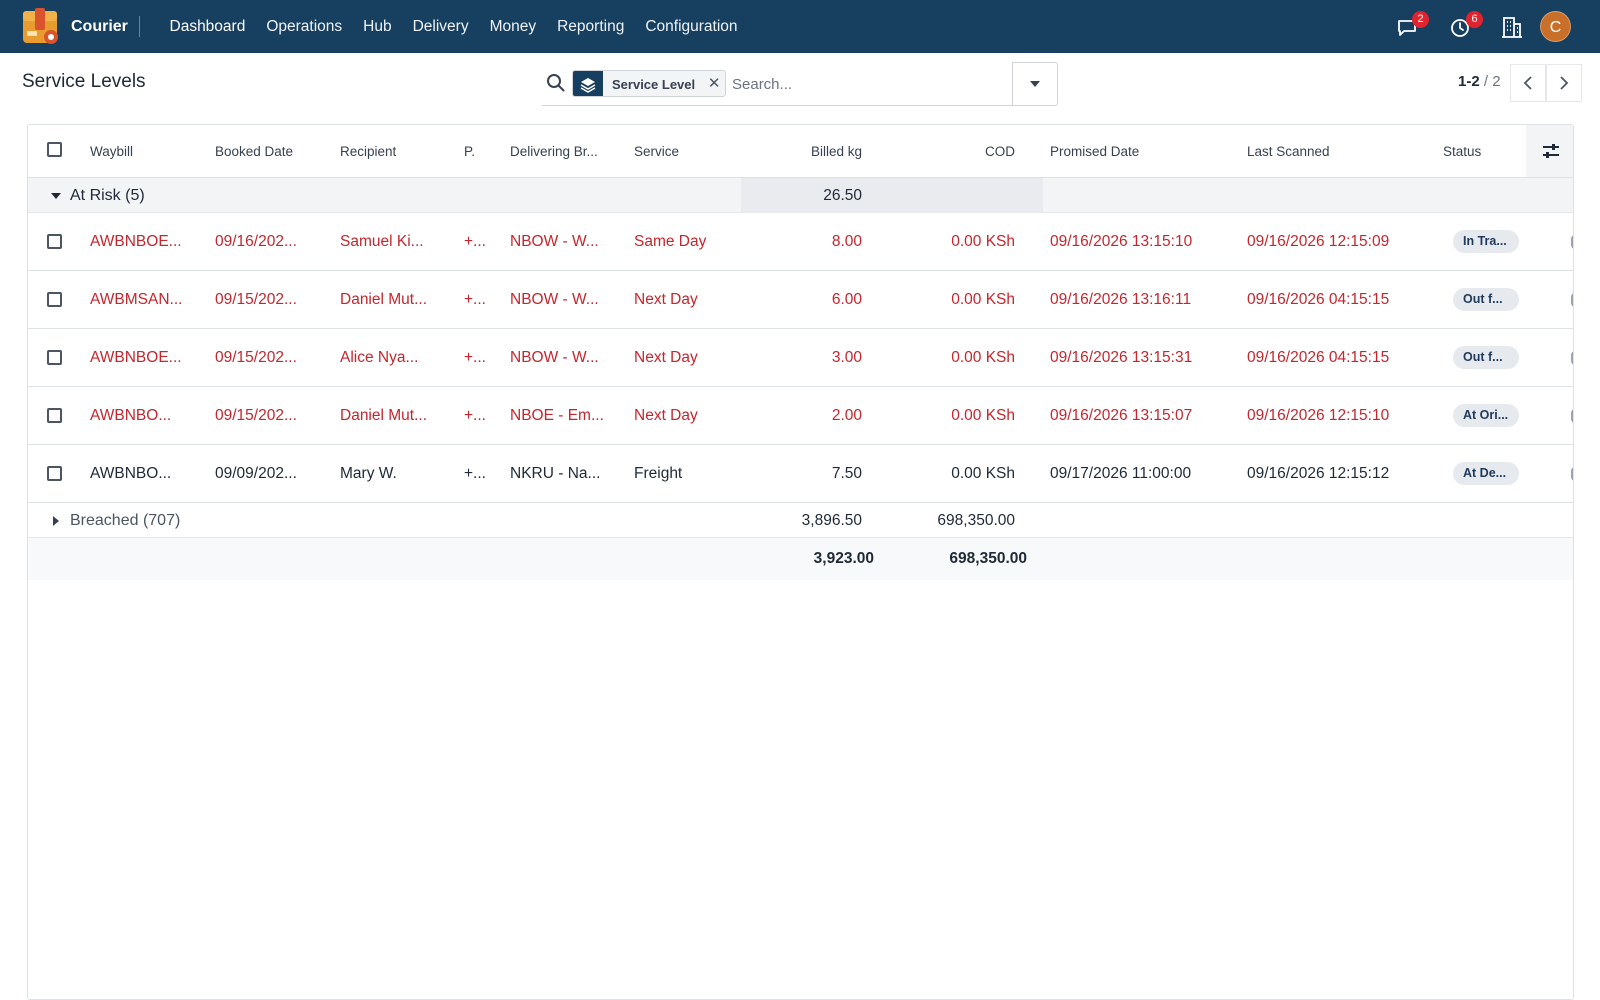 This screenshot has height=1000, width=1600. Describe the element at coordinates (513, 26) in the screenshot. I see `menu-item-money: Money` at that location.